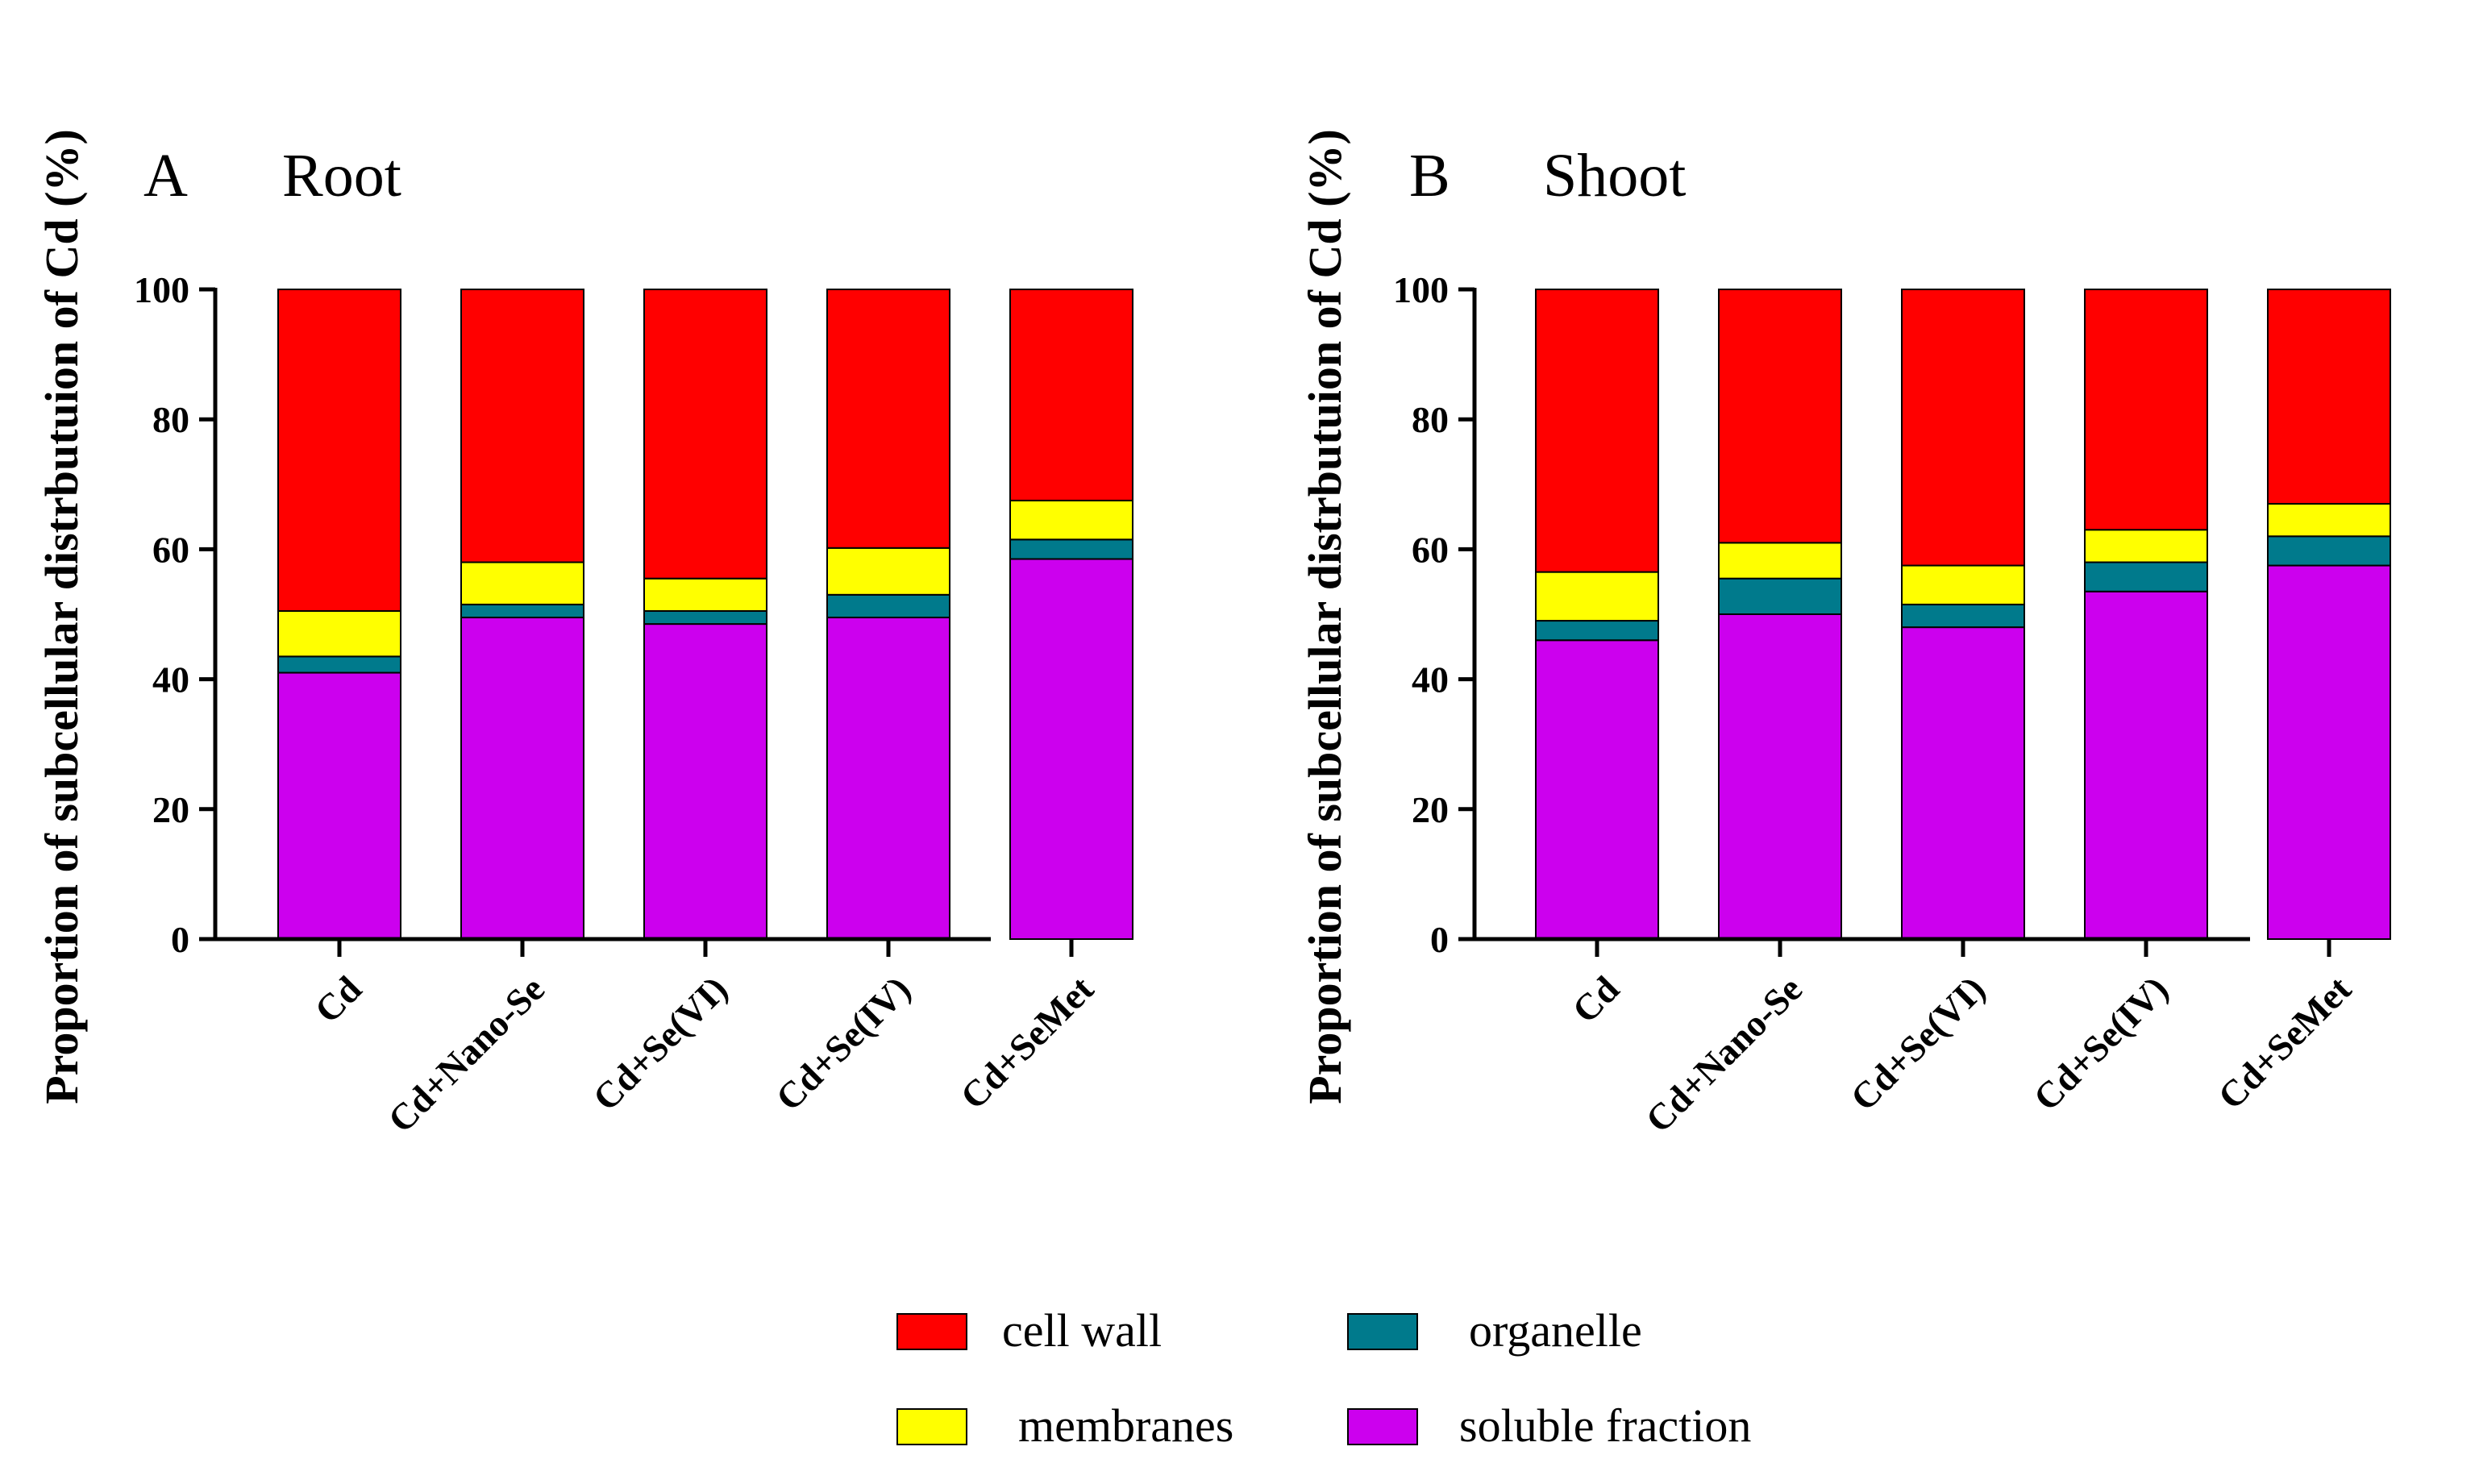 This screenshot has height=1484, width=2479. Describe the element at coordinates (1605, 1425) in the screenshot. I see `legend-label-soluble: soluble fraction` at that location.